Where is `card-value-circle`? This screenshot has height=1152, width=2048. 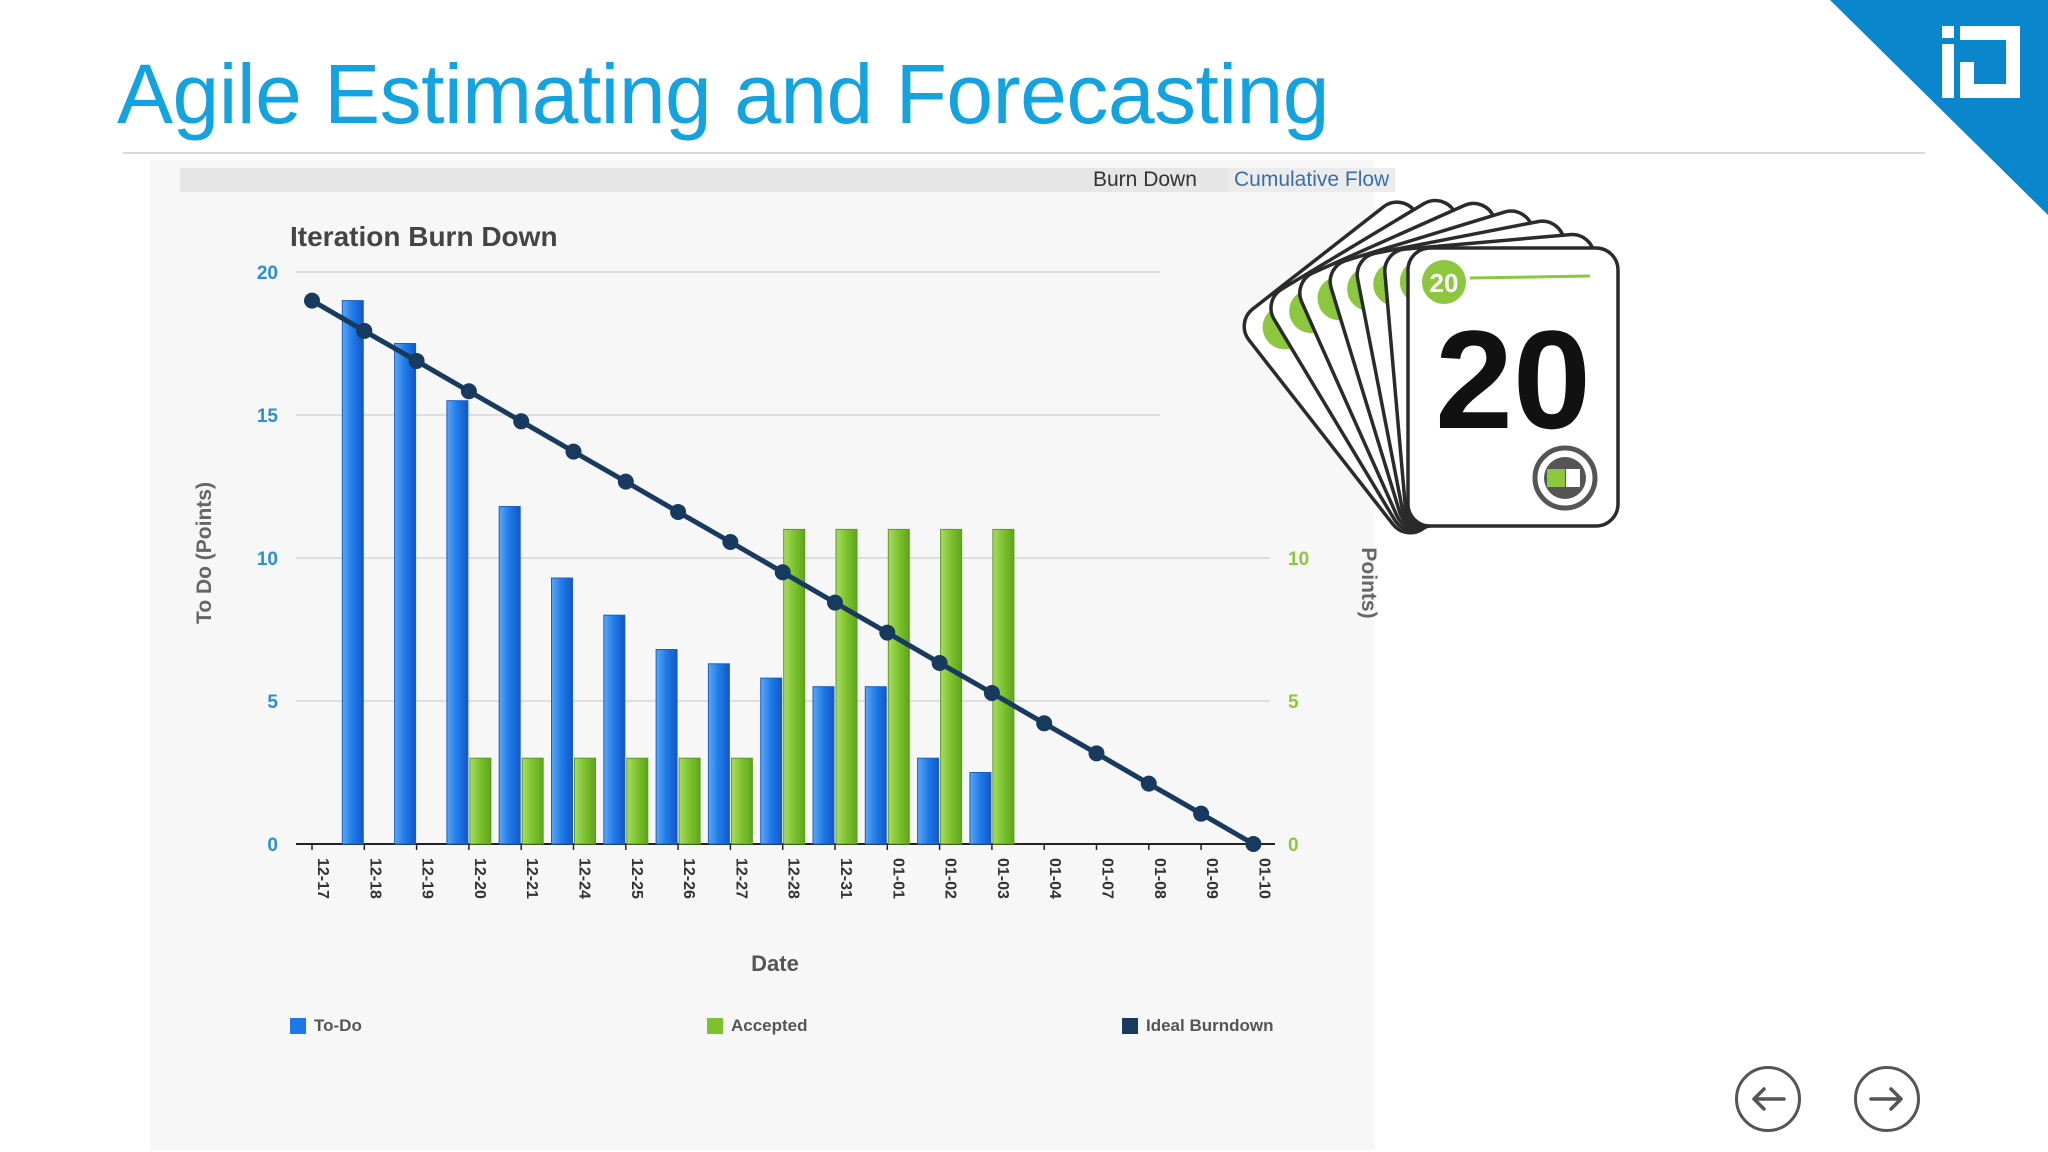 card-value-circle is located at coordinates (1444, 282).